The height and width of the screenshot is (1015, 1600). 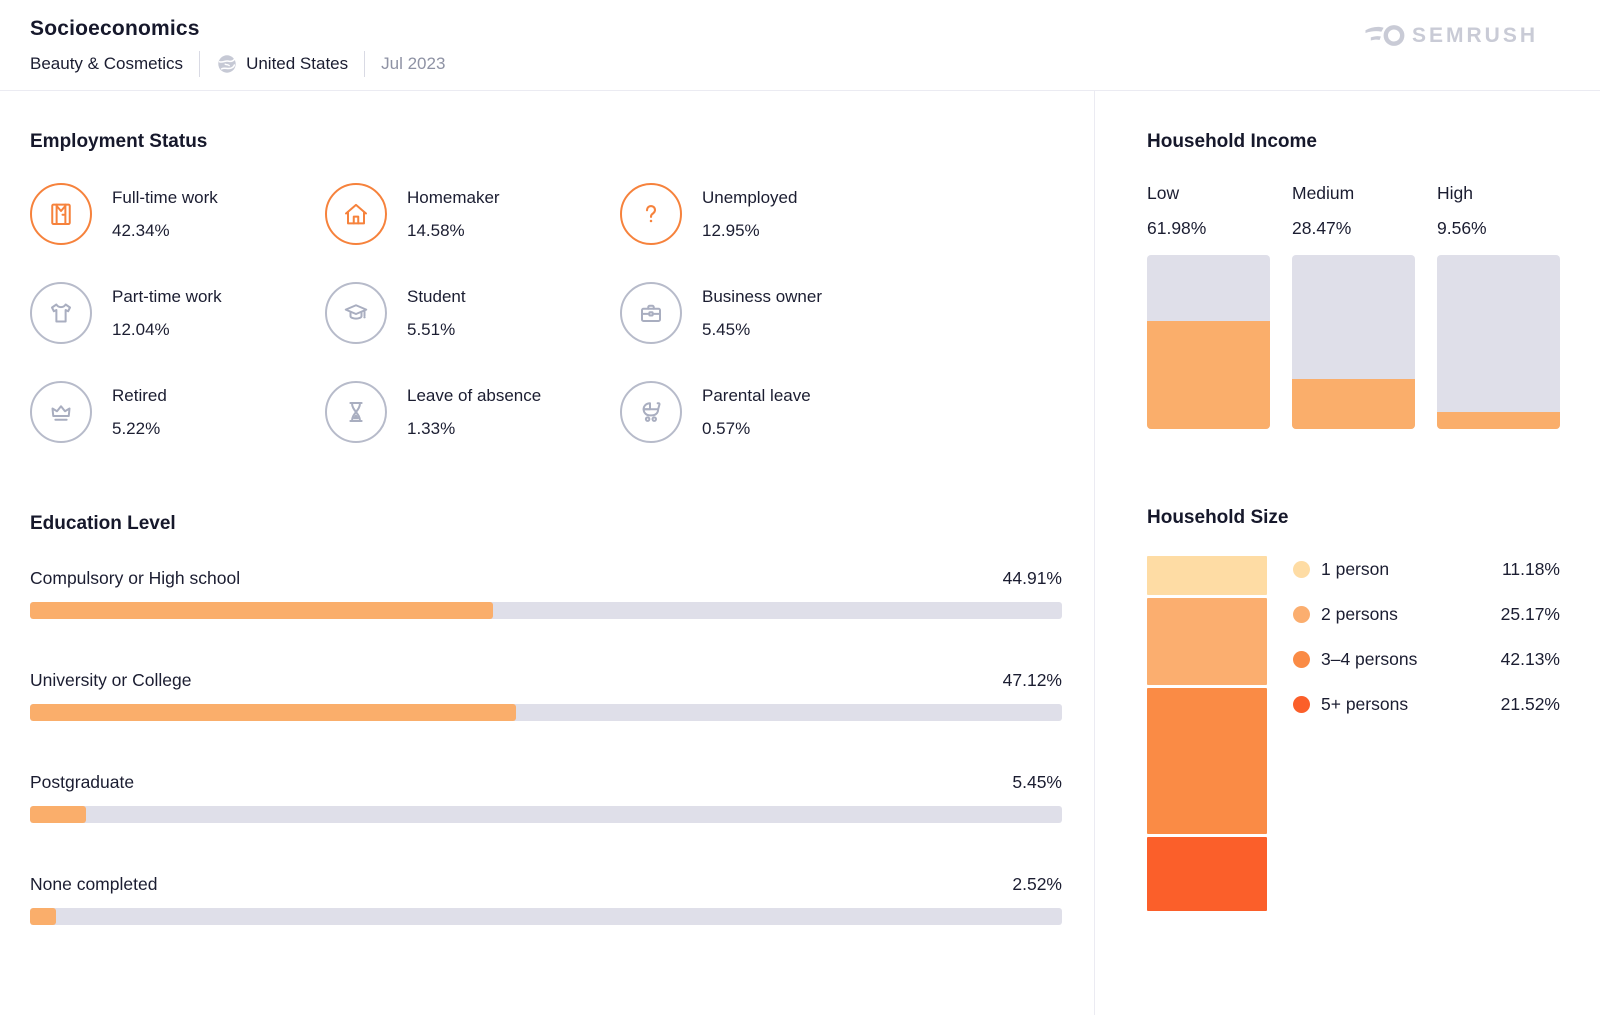 What do you see at coordinates (1530, 614) in the screenshot?
I see `legend-value: 25.17%` at bounding box center [1530, 614].